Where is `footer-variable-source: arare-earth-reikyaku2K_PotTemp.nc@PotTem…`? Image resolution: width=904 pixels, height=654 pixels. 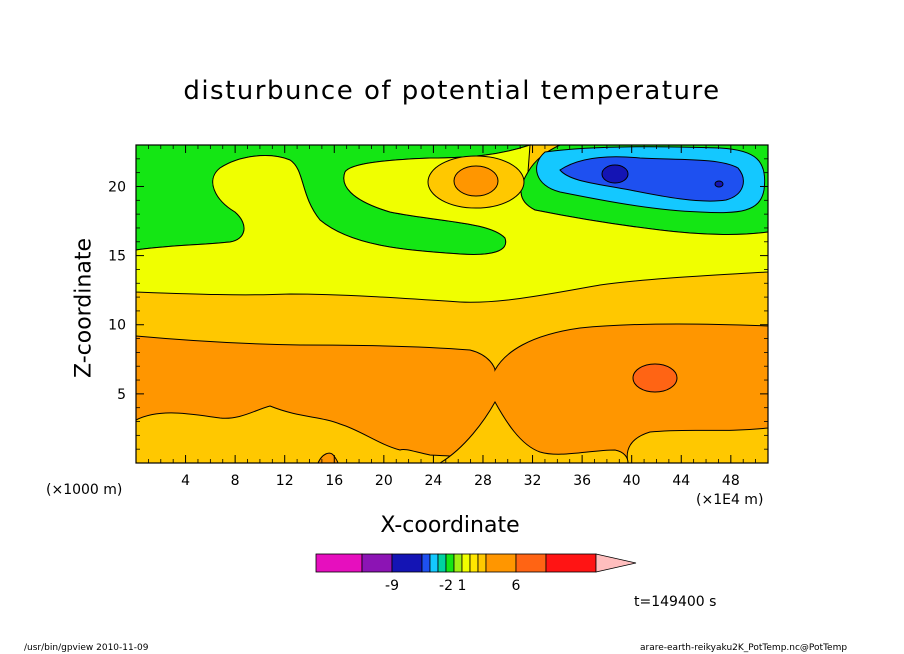 footer-variable-source: arare-earth-reikyaku2K_PotTemp.nc@PotTem… is located at coordinates (744, 648).